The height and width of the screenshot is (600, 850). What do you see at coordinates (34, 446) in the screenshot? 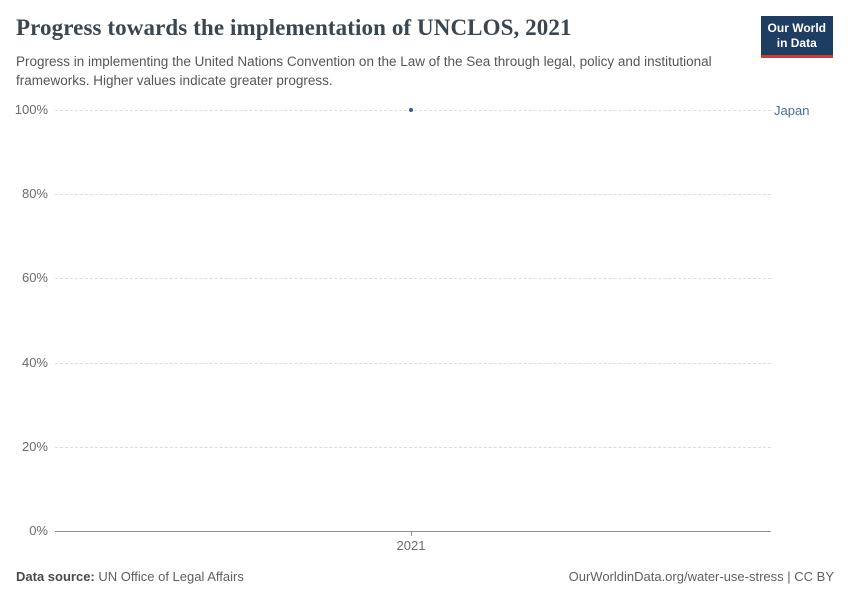
I see `y-tick-label: 20%` at bounding box center [34, 446].